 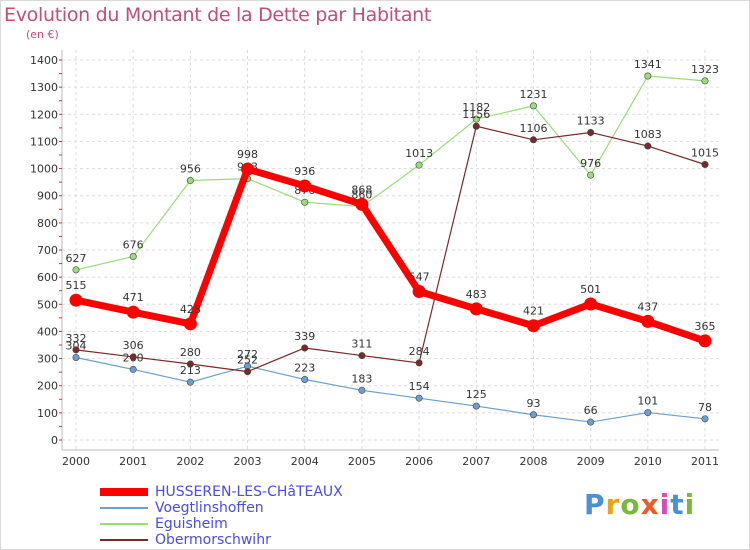 What do you see at coordinates (190, 370) in the screenshot?
I see `data-label-voegtlinshoffen: 213` at bounding box center [190, 370].